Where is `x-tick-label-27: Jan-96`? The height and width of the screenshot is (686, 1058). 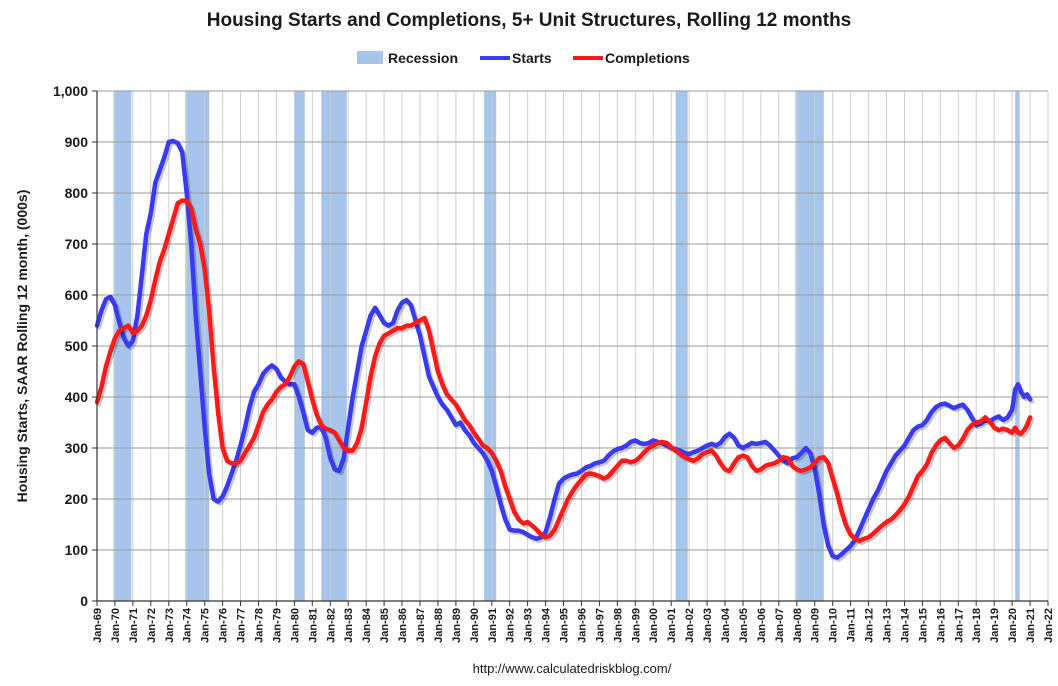
x-tick-label-27: Jan-96 is located at coordinates (583, 625).